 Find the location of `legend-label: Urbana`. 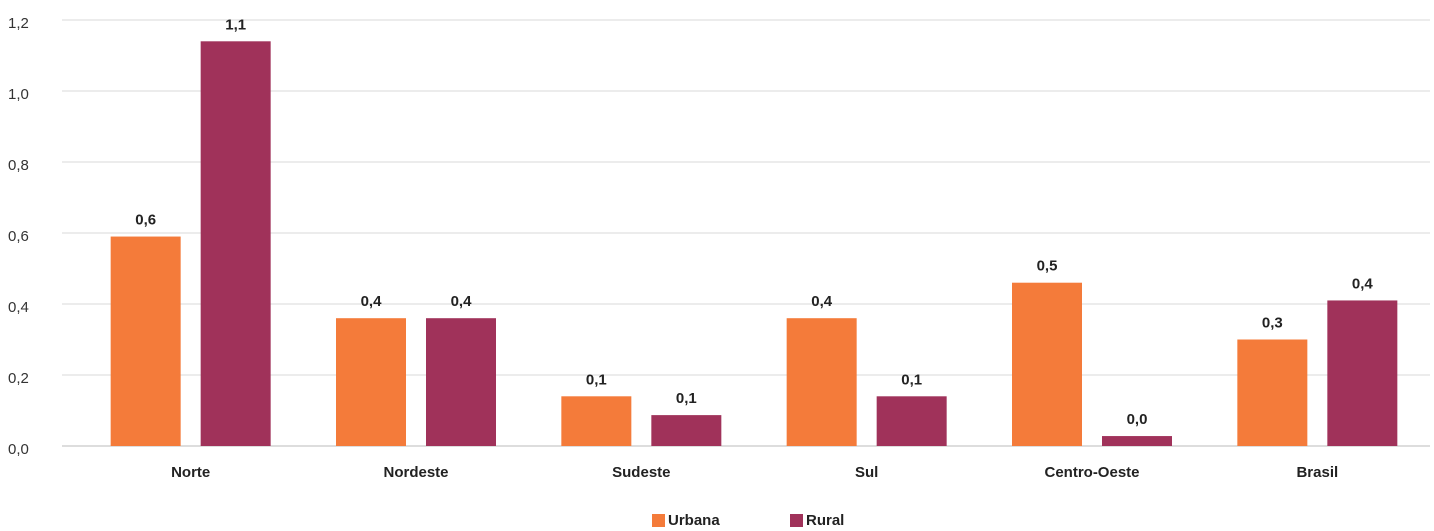

legend-label: Urbana is located at coordinates (694, 520).